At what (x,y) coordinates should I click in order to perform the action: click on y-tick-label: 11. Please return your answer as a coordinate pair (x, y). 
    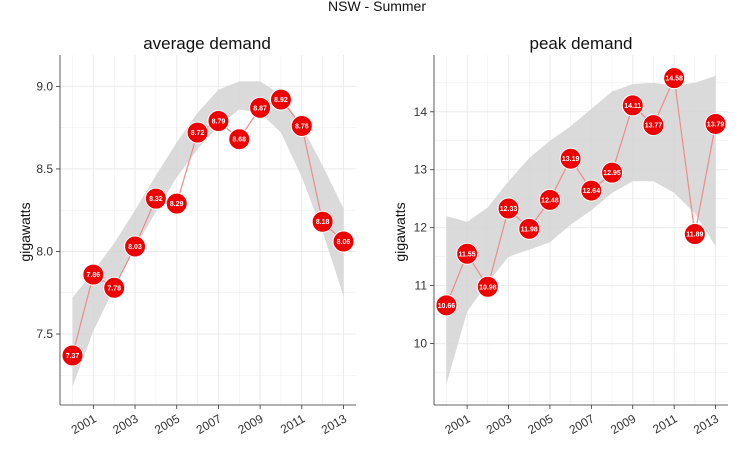
    Looking at the image, I should click on (421, 286).